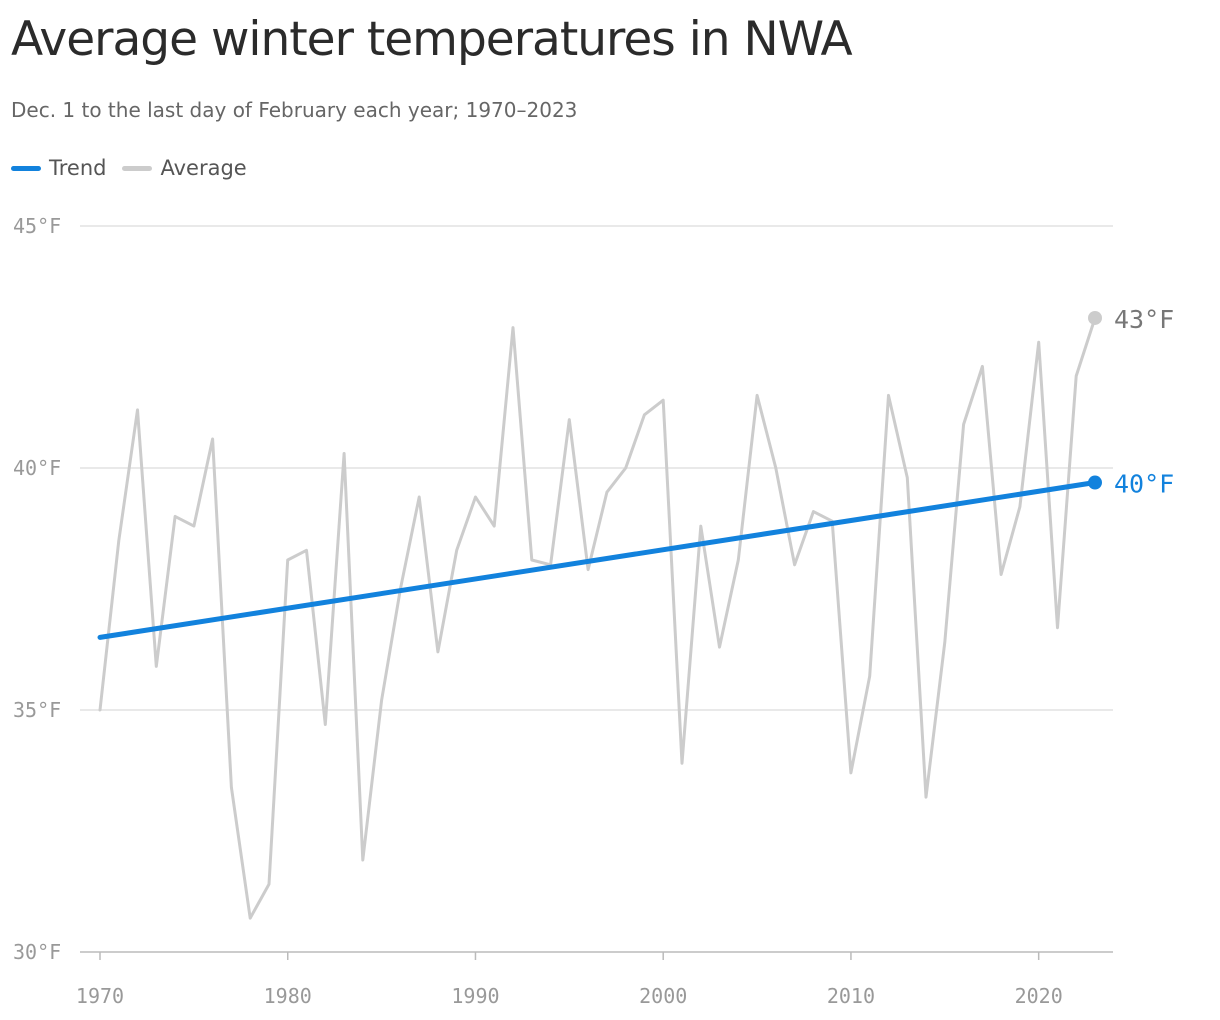  Describe the element at coordinates (78, 168) in the screenshot. I see `legend-label-trend: Trend` at that location.